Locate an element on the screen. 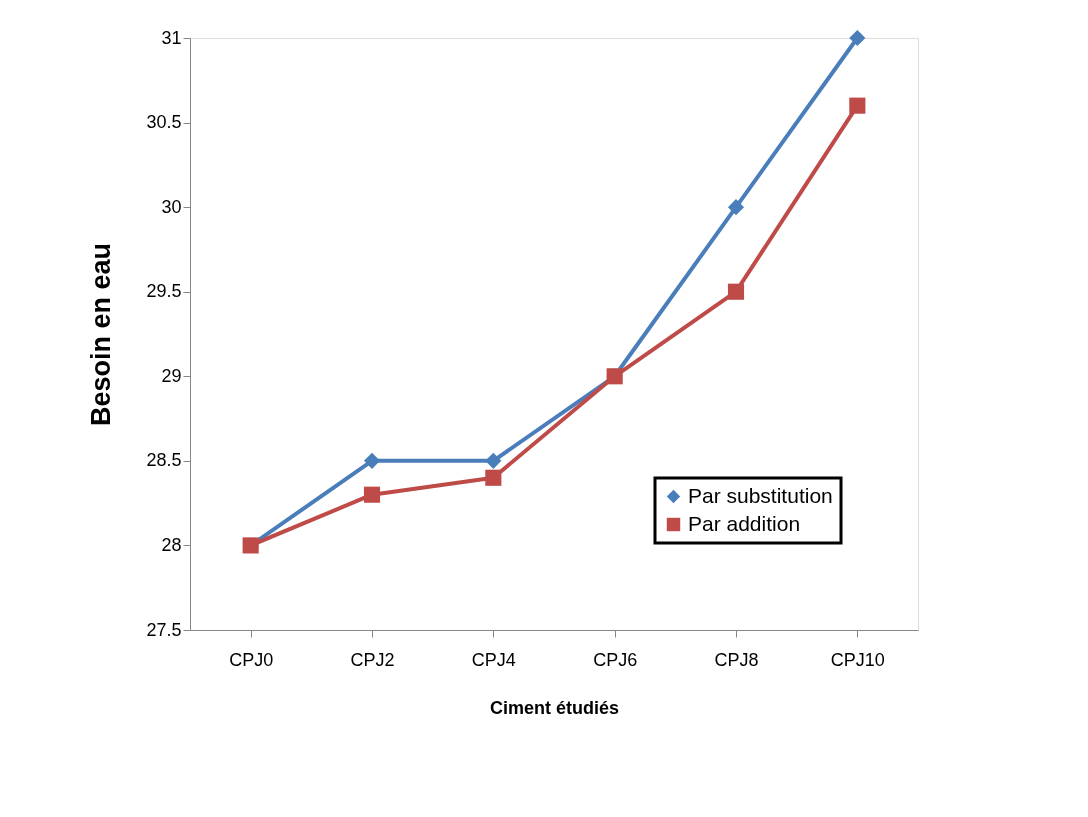 This screenshot has height=817, width=1088. y-tick-label: 30 is located at coordinates (171, 206).